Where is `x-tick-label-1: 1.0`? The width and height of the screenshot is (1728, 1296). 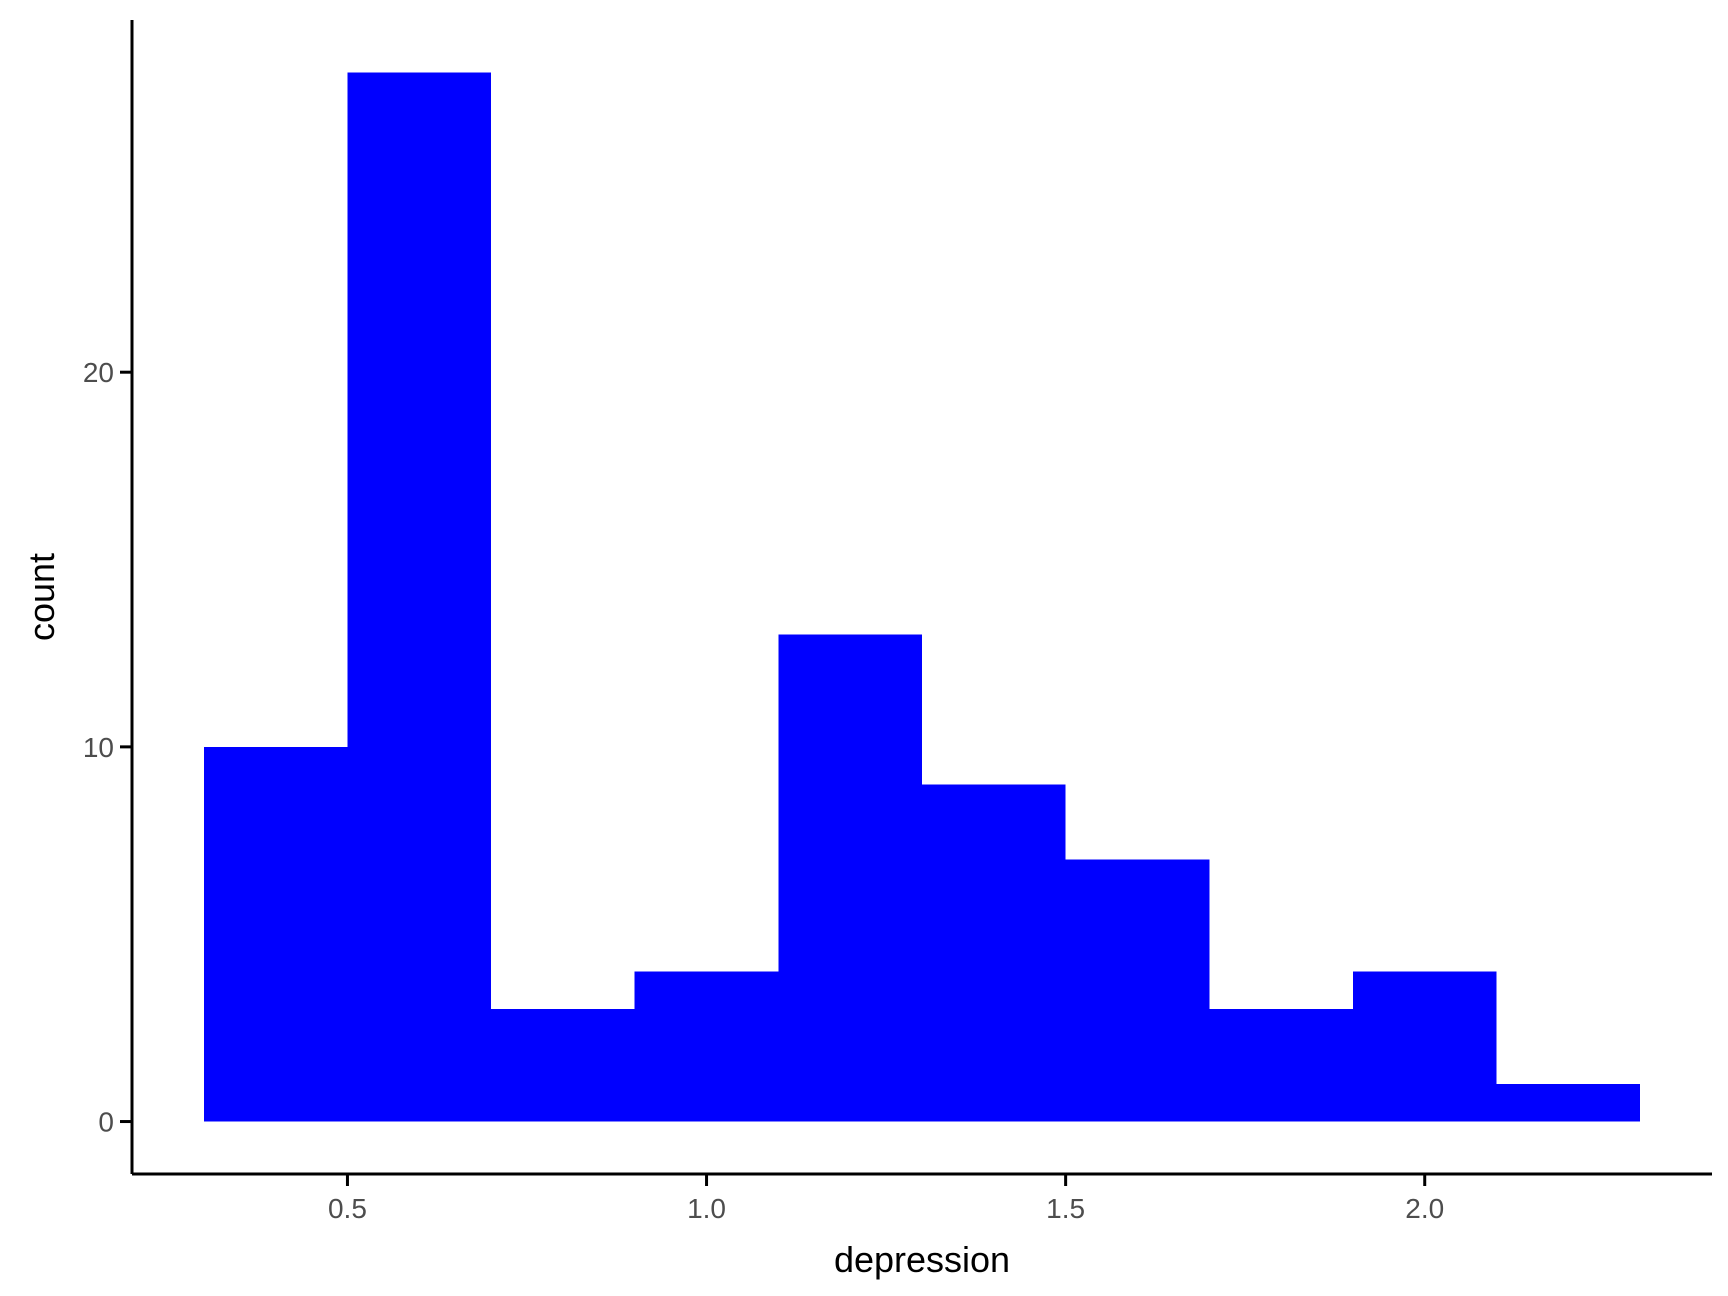
x-tick-label-1: 1.0 is located at coordinates (706, 1208).